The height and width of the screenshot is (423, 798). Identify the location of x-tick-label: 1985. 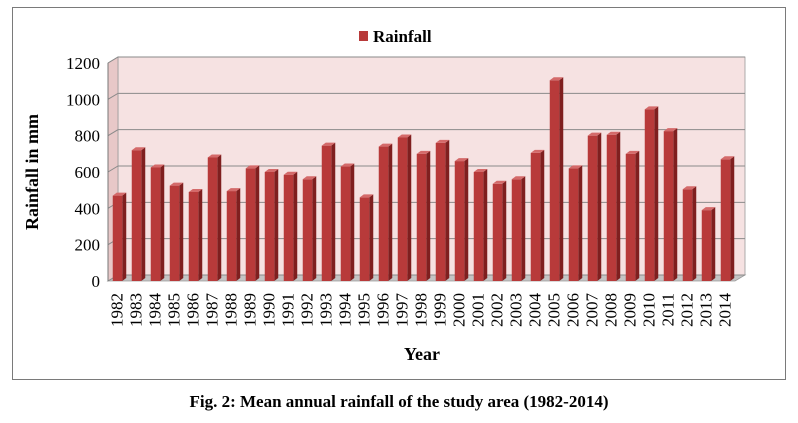
(174, 310).